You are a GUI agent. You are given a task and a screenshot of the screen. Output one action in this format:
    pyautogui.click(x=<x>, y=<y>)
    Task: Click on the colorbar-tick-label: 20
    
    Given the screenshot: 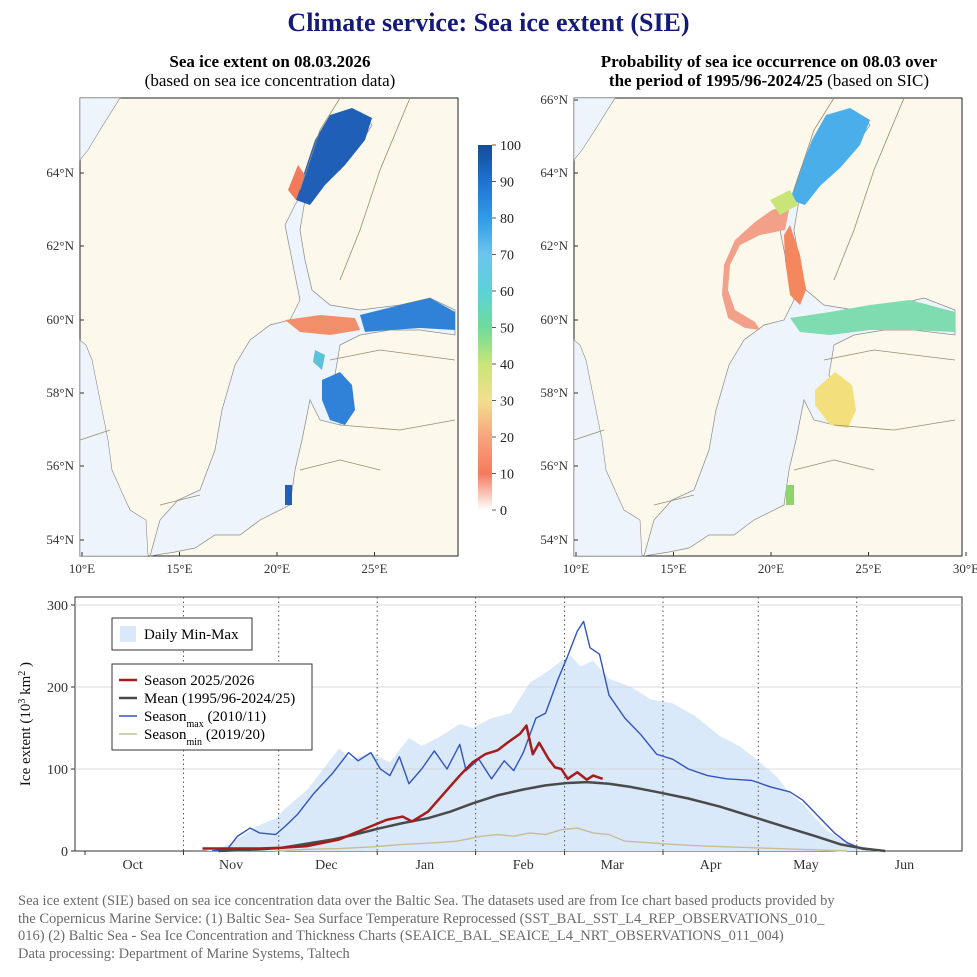 What is the action you would take?
    pyautogui.click(x=507, y=438)
    